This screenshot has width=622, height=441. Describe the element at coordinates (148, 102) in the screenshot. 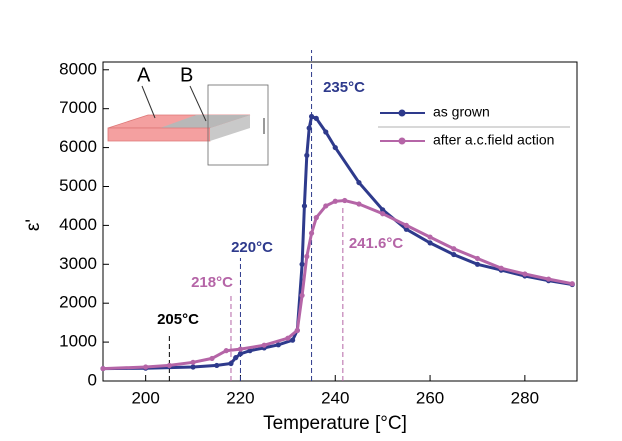

I see `pointer-a` at that location.